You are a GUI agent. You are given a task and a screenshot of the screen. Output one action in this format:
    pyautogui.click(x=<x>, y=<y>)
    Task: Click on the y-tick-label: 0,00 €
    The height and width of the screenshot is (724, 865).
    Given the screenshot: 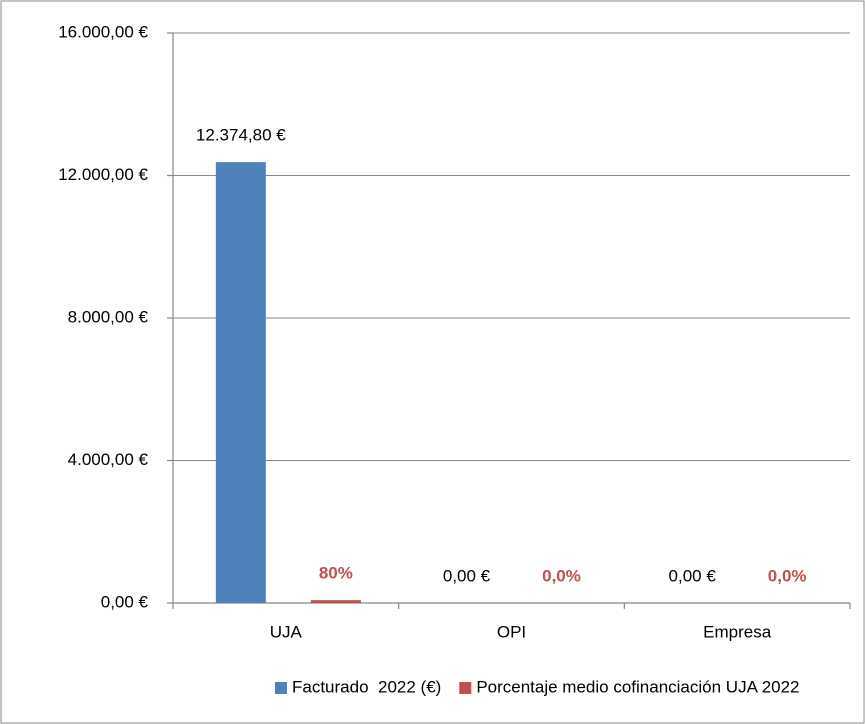 What is the action you would take?
    pyautogui.click(x=125, y=601)
    